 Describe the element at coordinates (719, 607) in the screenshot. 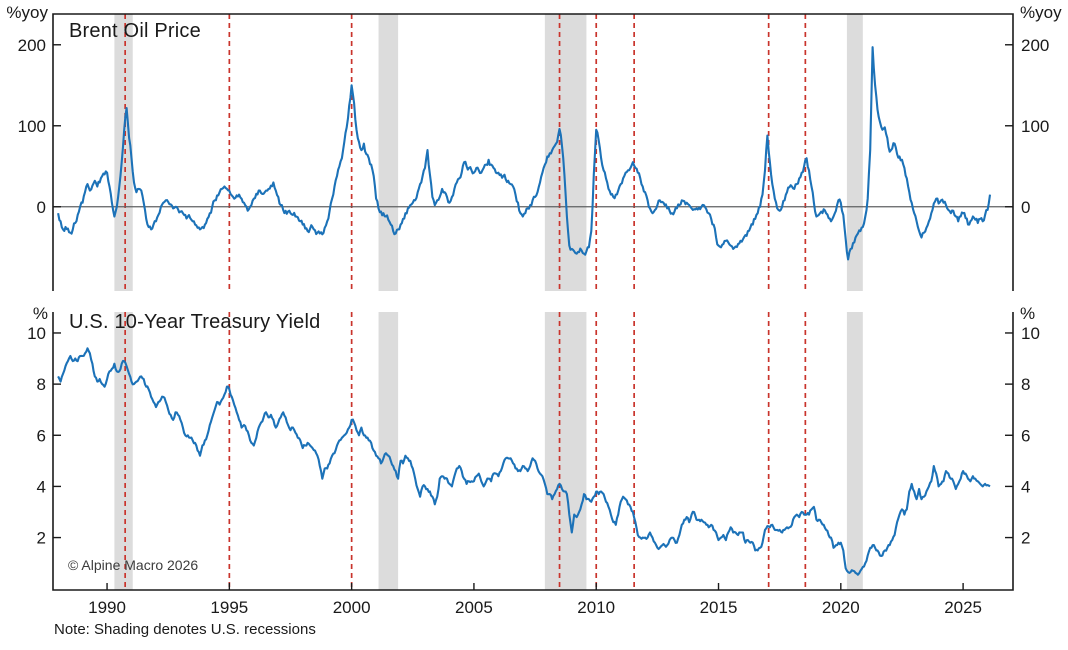

I see `x-tick-label: 2015` at that location.